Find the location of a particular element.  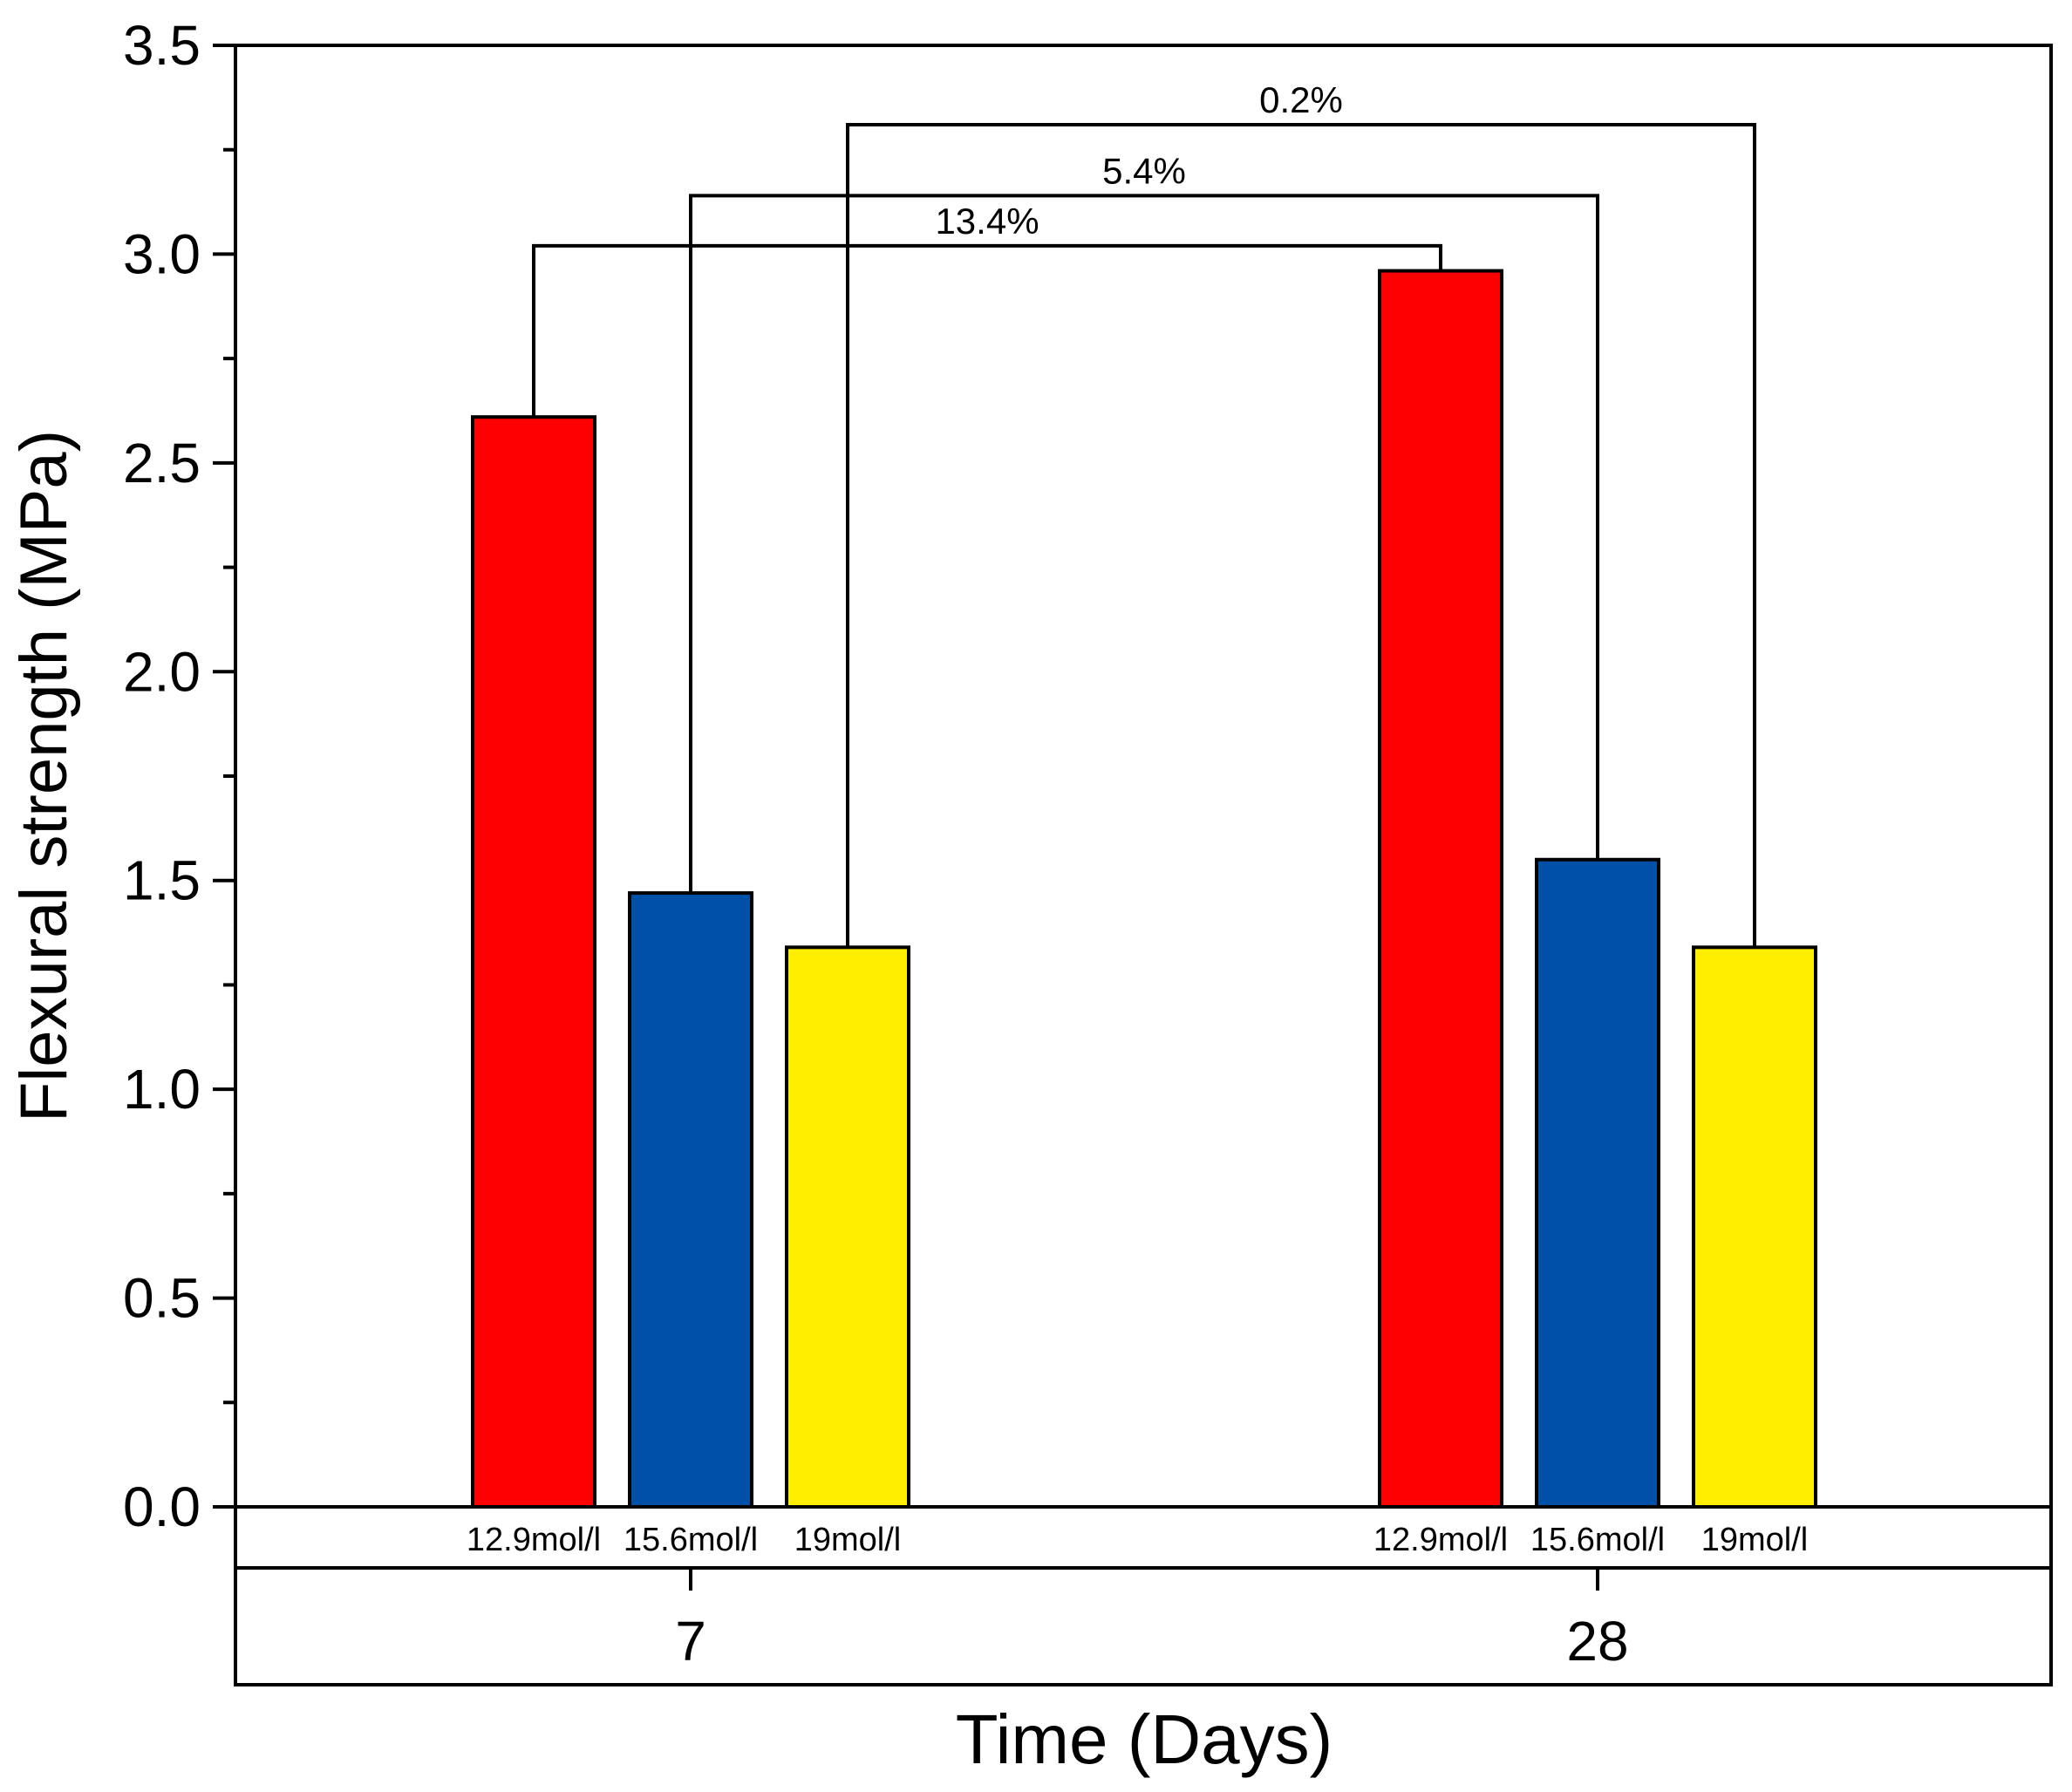

percent-change-label: 13.4% is located at coordinates (987, 221).